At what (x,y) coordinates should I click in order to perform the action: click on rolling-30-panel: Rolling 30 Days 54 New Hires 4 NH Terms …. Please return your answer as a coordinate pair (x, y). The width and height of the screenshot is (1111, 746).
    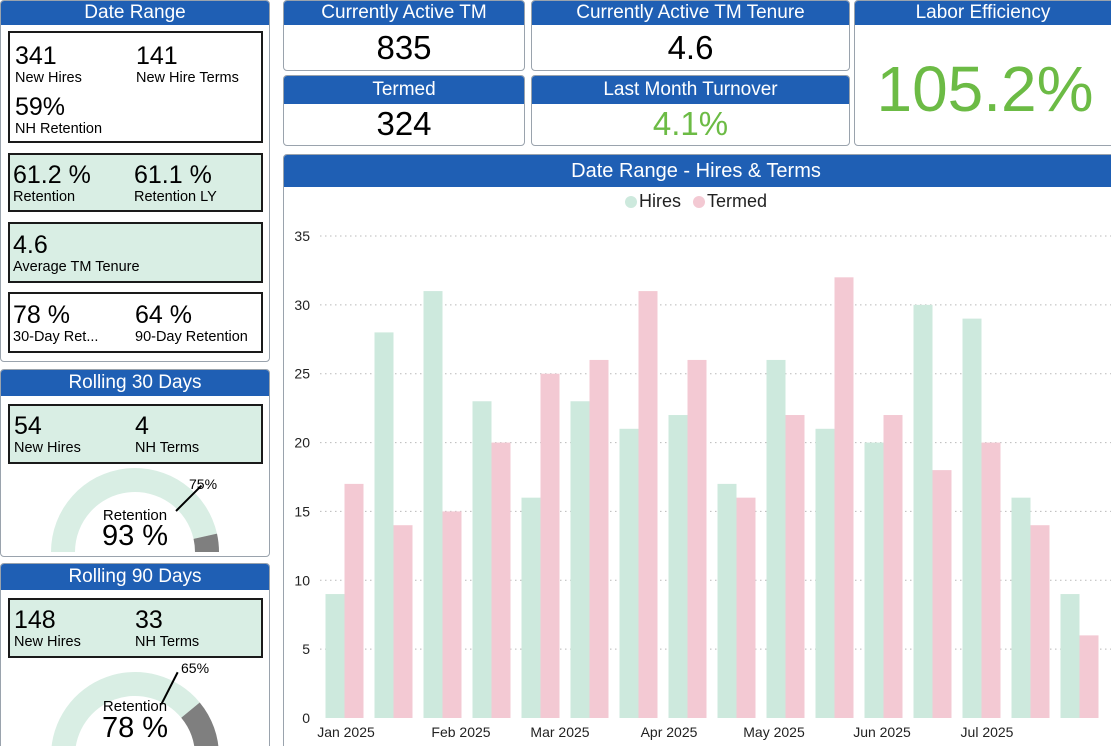
    Looking at the image, I should click on (135, 463).